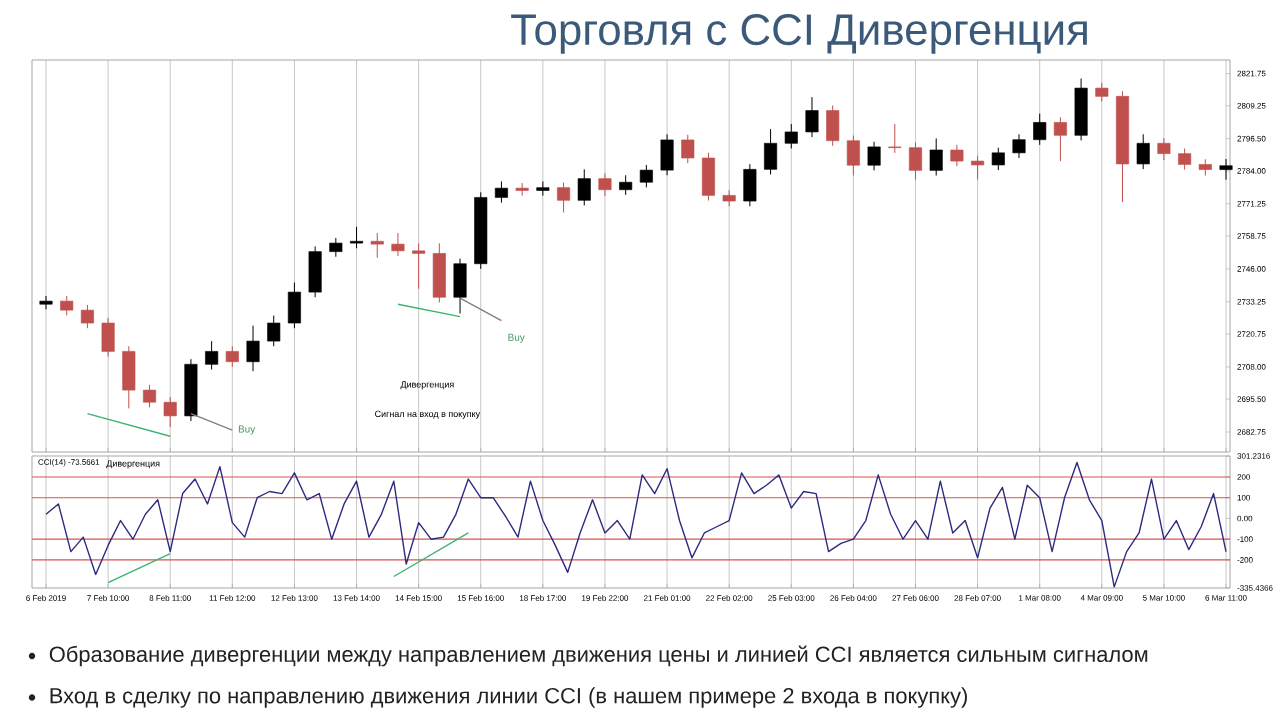  Describe the element at coordinates (508, 697) in the screenshot. I see `text: Вход в сделку по направлению движения линии CCI (в нашем примере 2 входа в покупку)` at that location.